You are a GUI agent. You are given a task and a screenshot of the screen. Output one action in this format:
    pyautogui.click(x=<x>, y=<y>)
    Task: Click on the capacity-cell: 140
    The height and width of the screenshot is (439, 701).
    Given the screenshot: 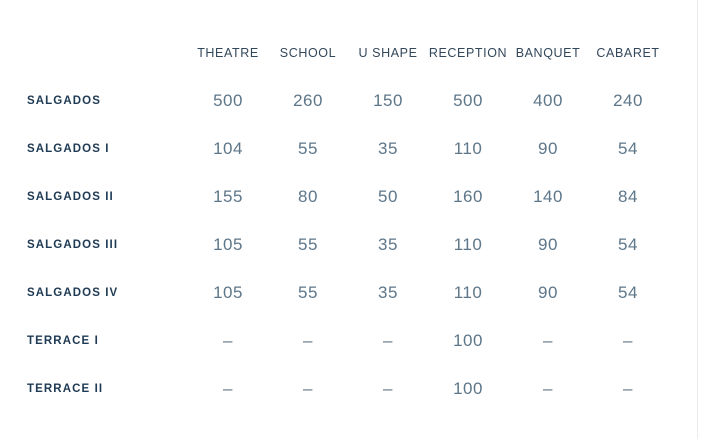 What is the action you would take?
    pyautogui.click(x=548, y=196)
    